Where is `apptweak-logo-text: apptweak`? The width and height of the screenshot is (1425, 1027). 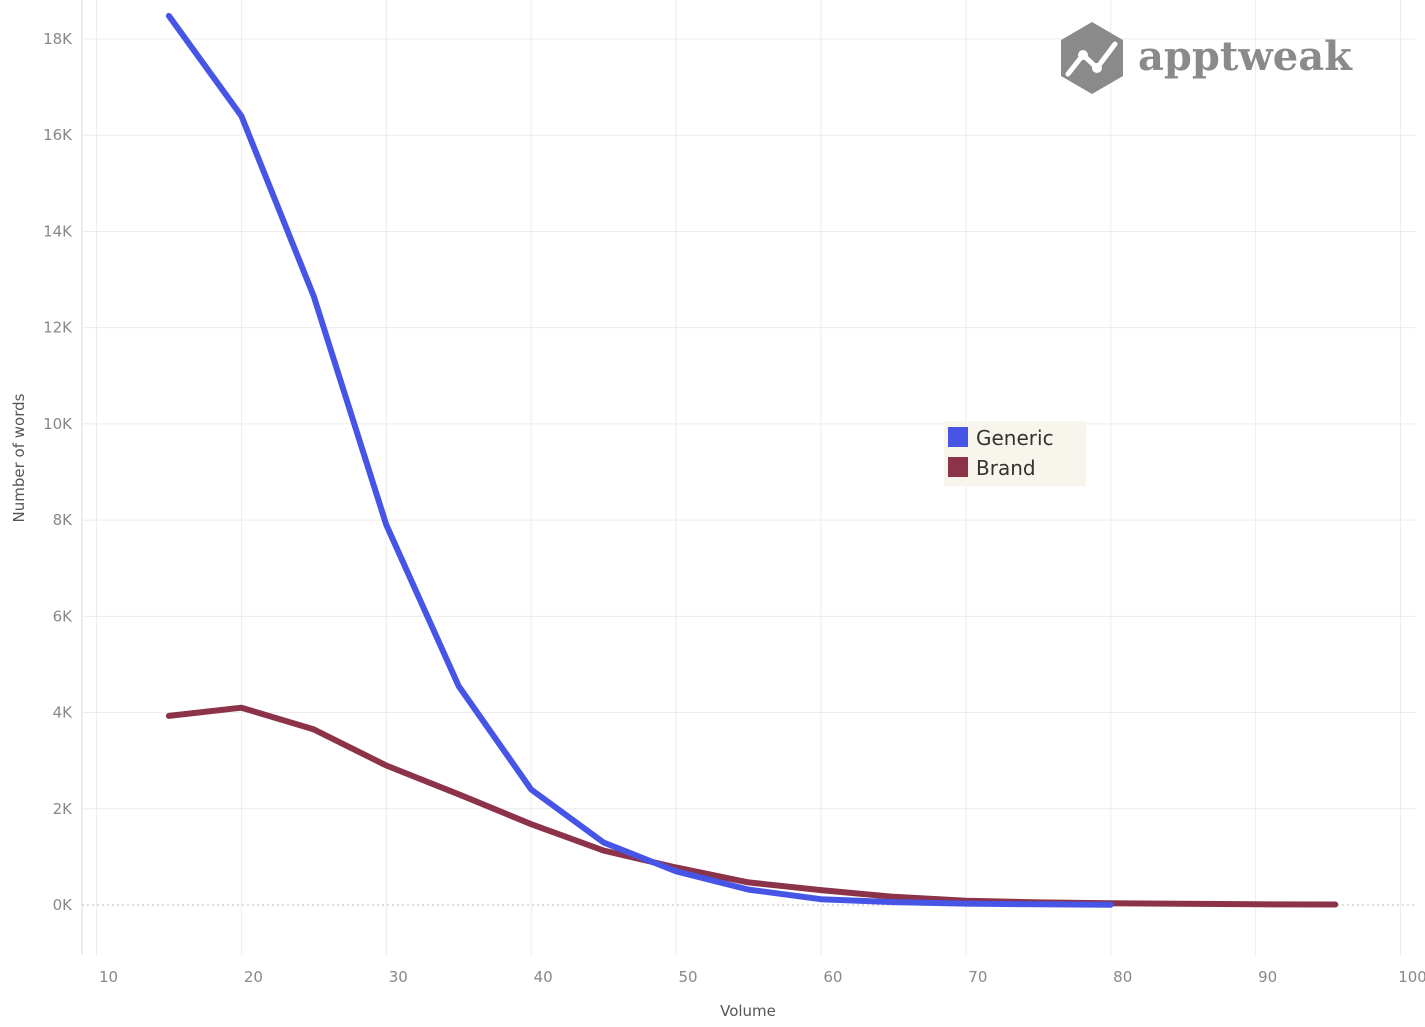
apptweak-logo-text: apptweak is located at coordinates (1245, 56).